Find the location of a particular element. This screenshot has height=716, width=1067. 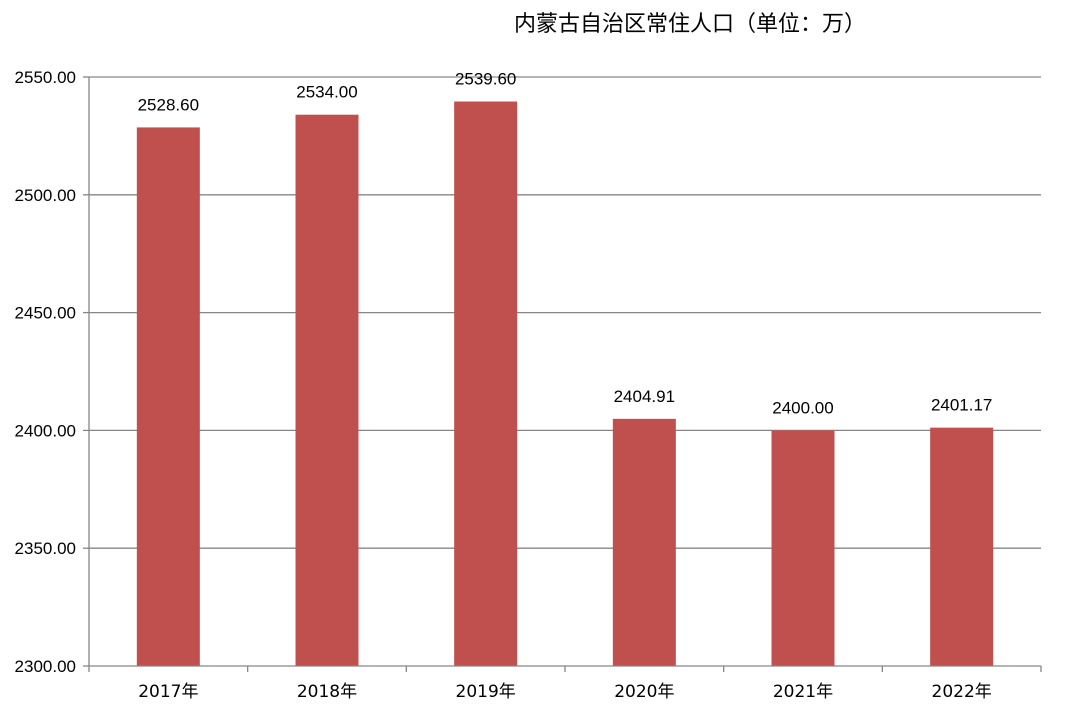

data-label: 2534.00 is located at coordinates (326, 92).